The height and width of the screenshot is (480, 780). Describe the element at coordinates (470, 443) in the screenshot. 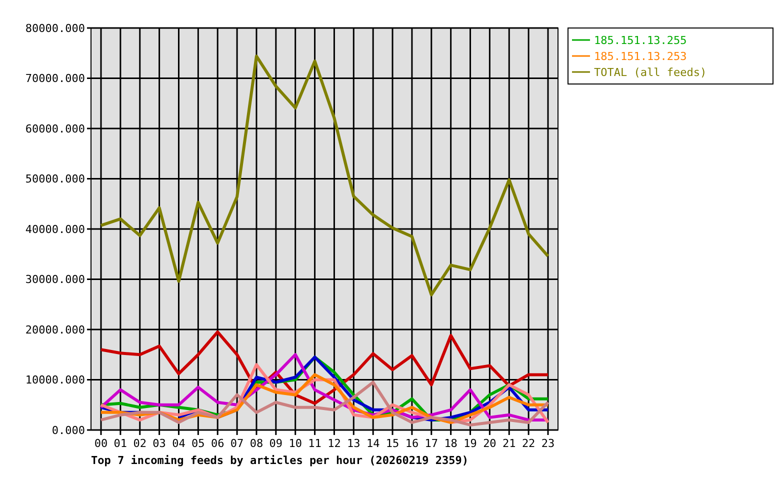

I see `x-tick-label: 19` at that location.